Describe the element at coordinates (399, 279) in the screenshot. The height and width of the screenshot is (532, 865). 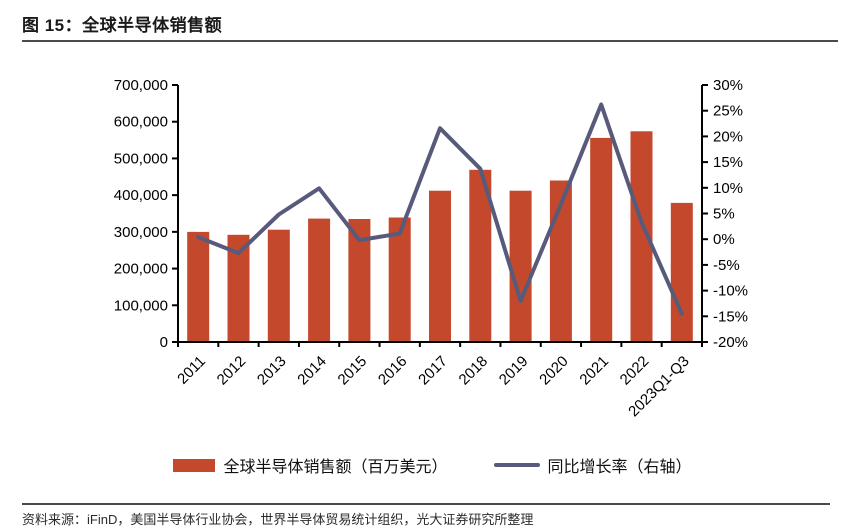
I see `bar-2016` at that location.